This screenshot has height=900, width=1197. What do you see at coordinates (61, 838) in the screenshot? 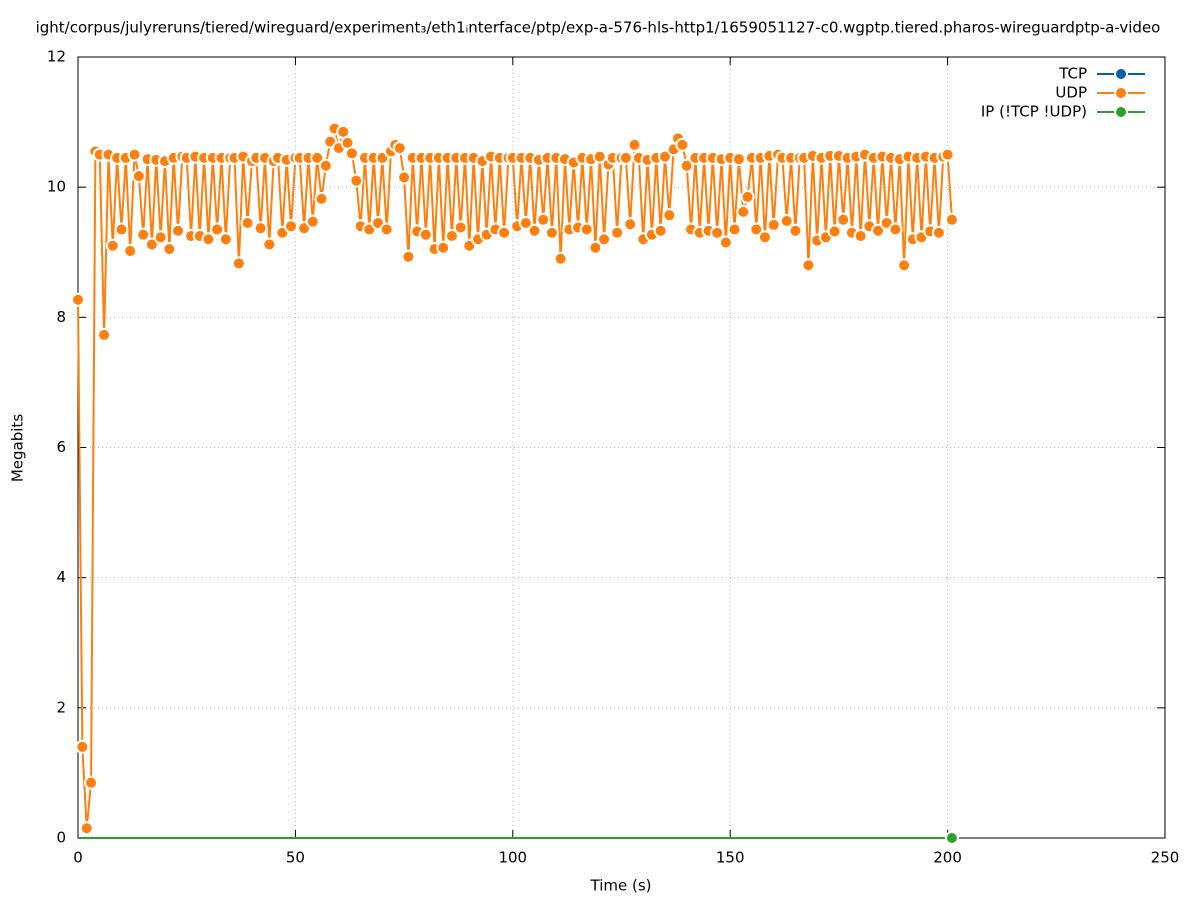
I see `y-tick-label: 0` at bounding box center [61, 838].